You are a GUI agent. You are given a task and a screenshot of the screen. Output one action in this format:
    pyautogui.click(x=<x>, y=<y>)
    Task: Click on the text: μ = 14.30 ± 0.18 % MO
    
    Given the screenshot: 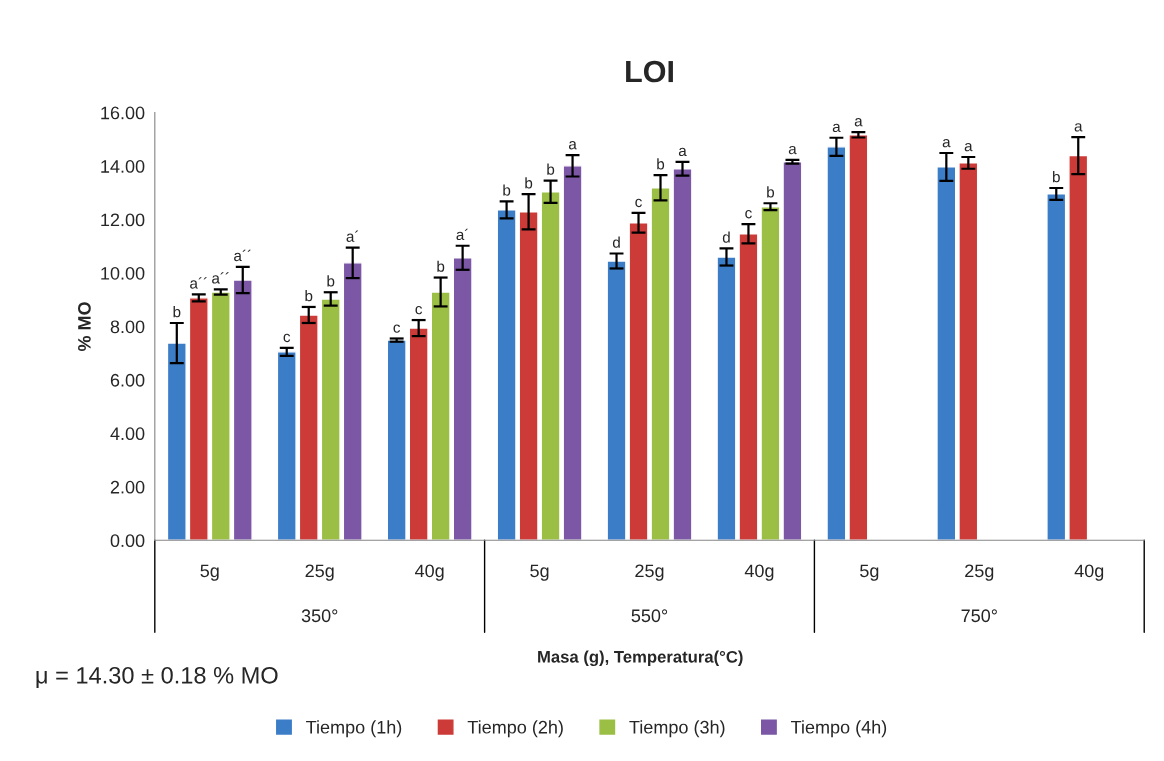 What is the action you would take?
    pyautogui.click(x=157, y=677)
    